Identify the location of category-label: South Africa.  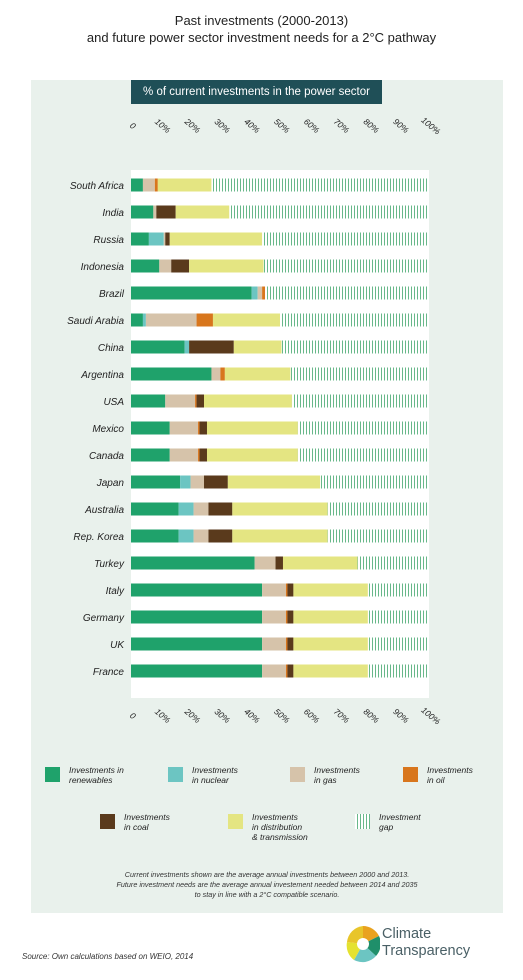
(97, 186).